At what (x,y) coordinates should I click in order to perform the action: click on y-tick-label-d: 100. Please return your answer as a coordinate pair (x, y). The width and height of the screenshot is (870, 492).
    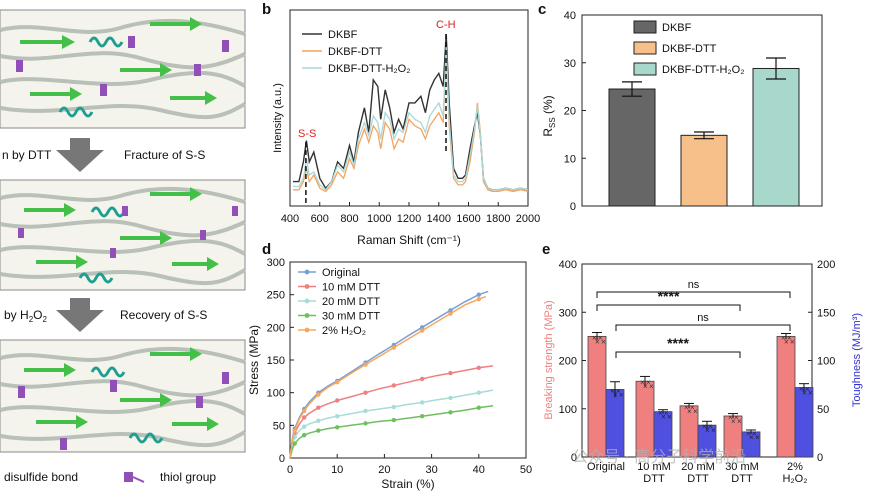
    Looking at the image, I should click on (276, 394).